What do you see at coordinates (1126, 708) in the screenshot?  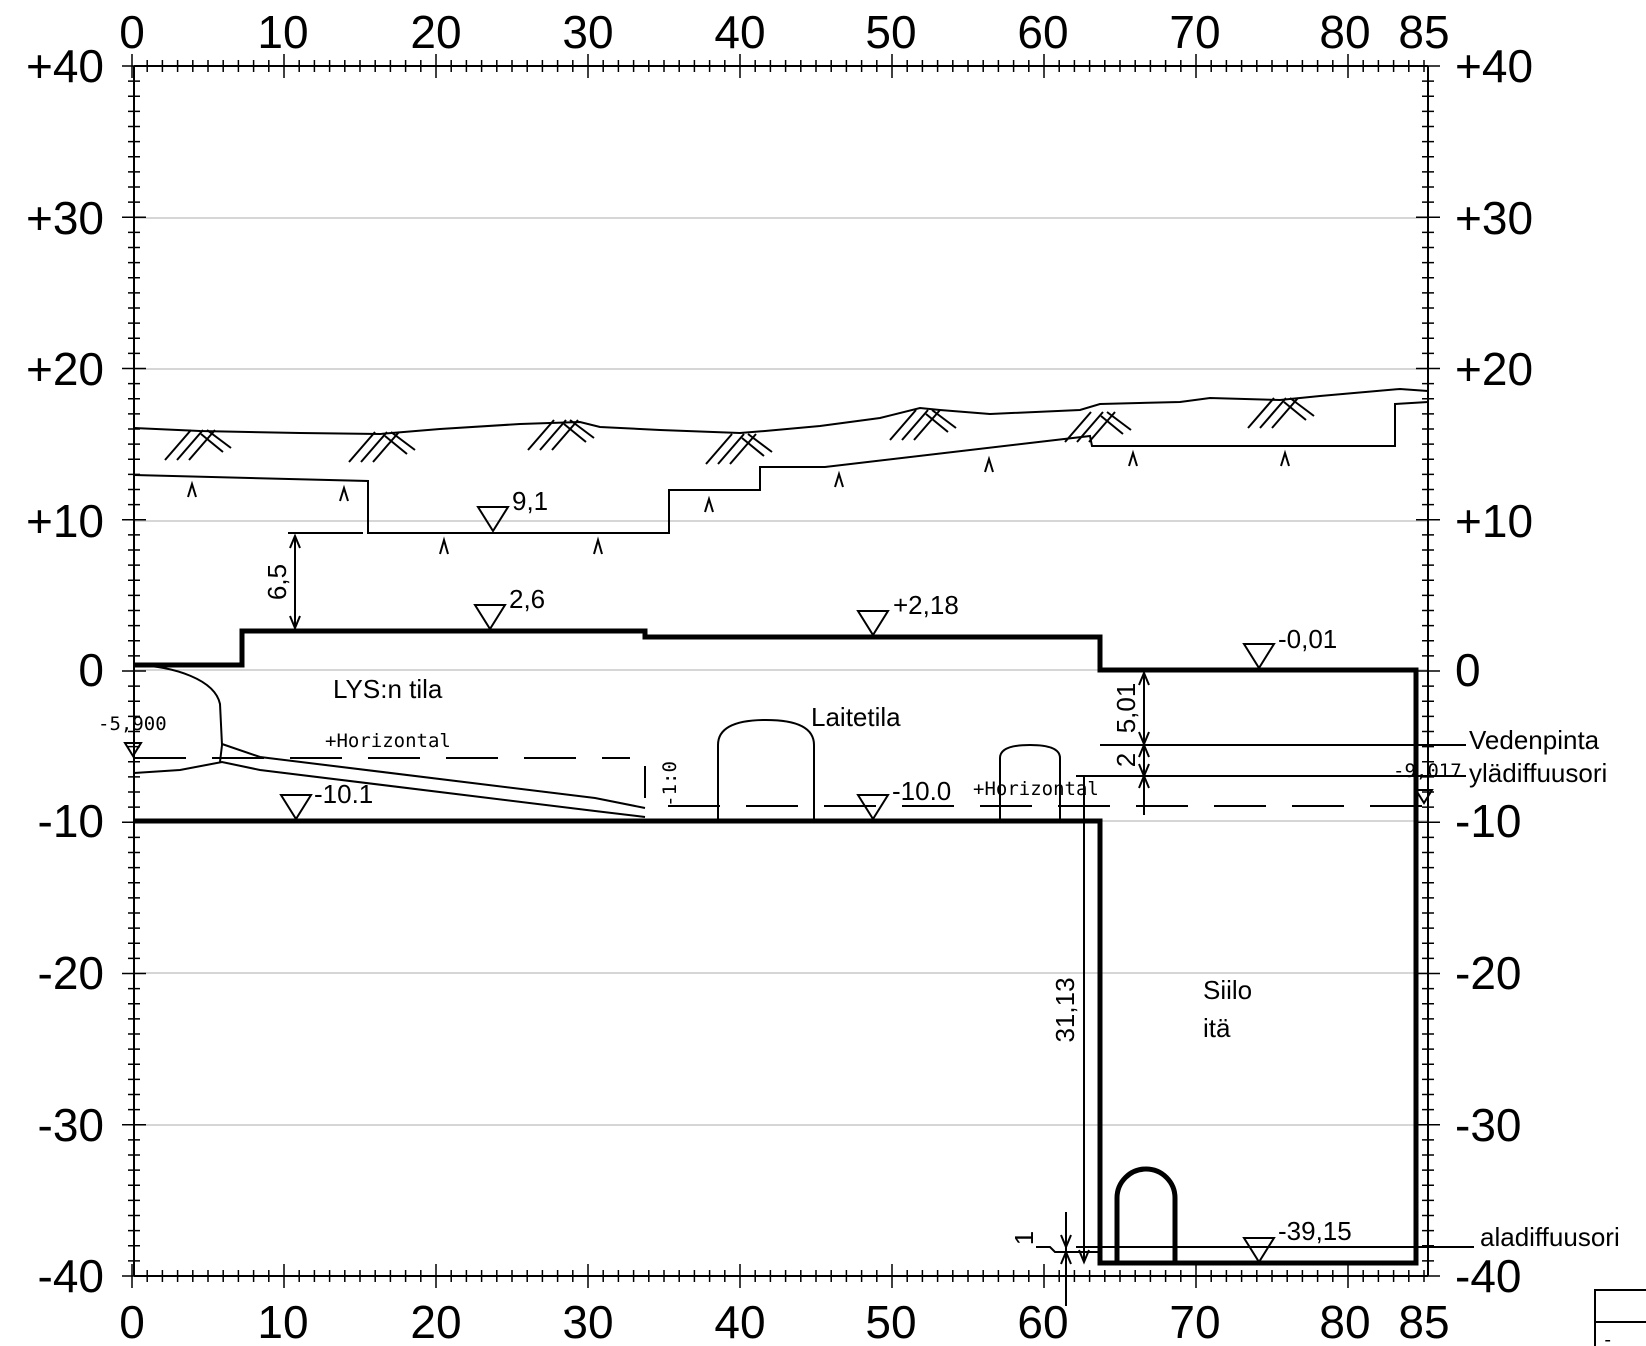 I see `dimension-label: 5,01` at bounding box center [1126, 708].